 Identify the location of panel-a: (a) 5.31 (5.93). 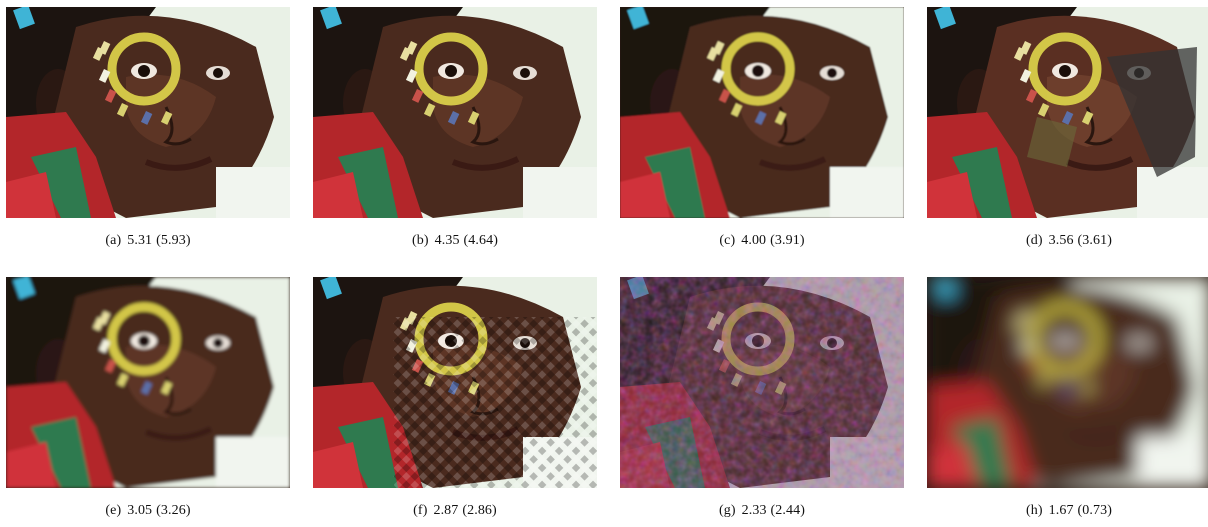
(148, 127).